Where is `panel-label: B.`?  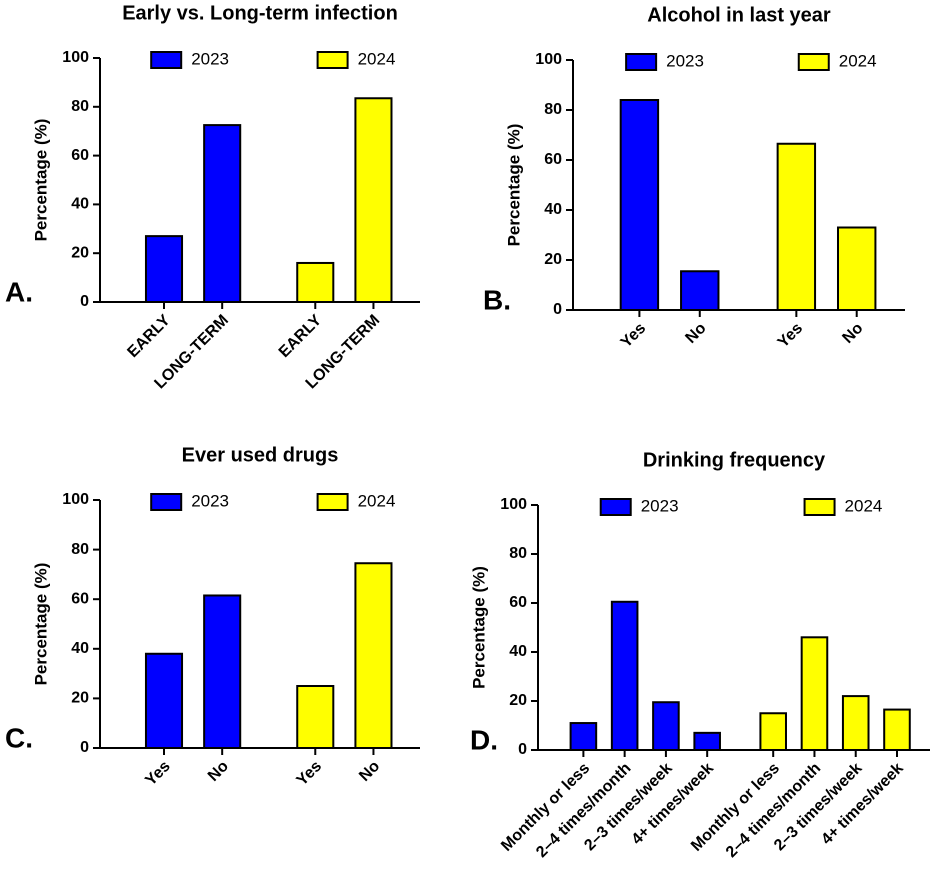
panel-label: B. is located at coordinates (497, 299).